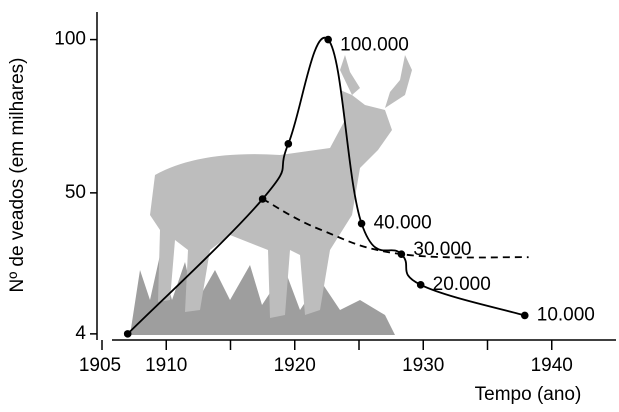 This screenshot has width=619, height=412. I want to click on y-tick-label: 100, so click(70, 39).